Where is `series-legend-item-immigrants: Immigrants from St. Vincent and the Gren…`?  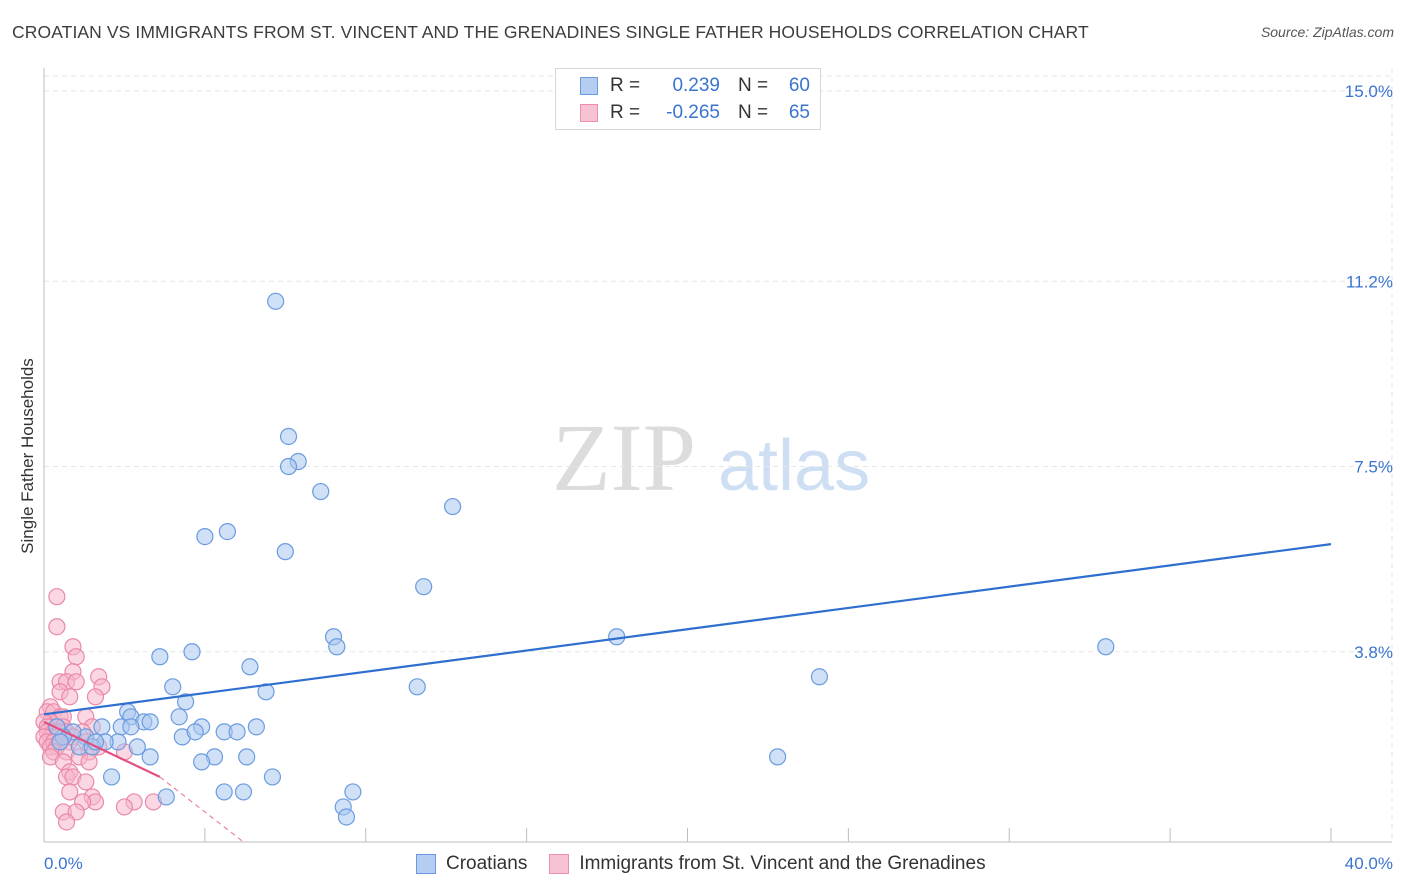
series-legend-item-immigrants: Immigrants from St. Vincent and the Gren… is located at coordinates (767, 864).